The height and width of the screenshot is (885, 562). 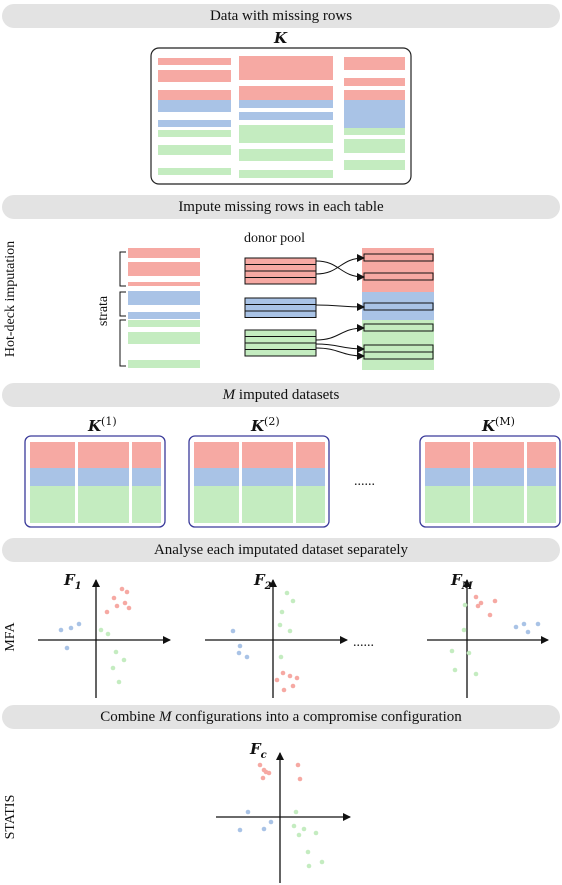 I want to click on label-K1: K(1), so click(x=102, y=425).